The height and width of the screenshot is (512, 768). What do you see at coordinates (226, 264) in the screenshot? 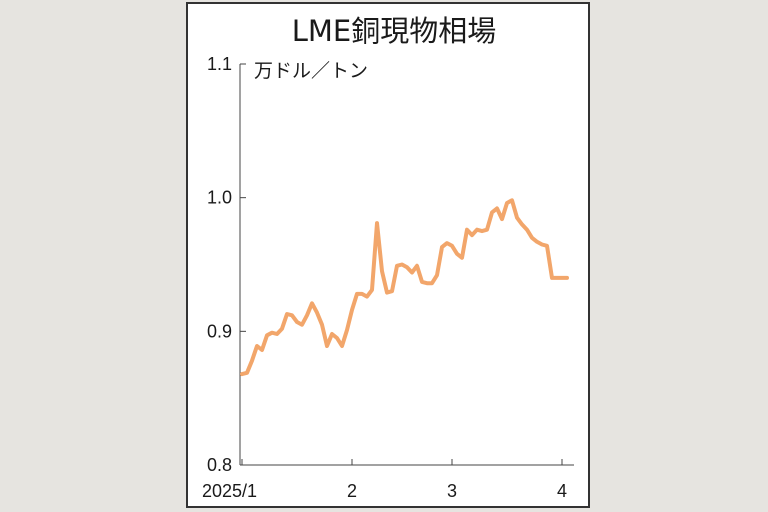
I see `y-axis-ticks: 0.8 0.9 1.0 1.1` at bounding box center [226, 264].